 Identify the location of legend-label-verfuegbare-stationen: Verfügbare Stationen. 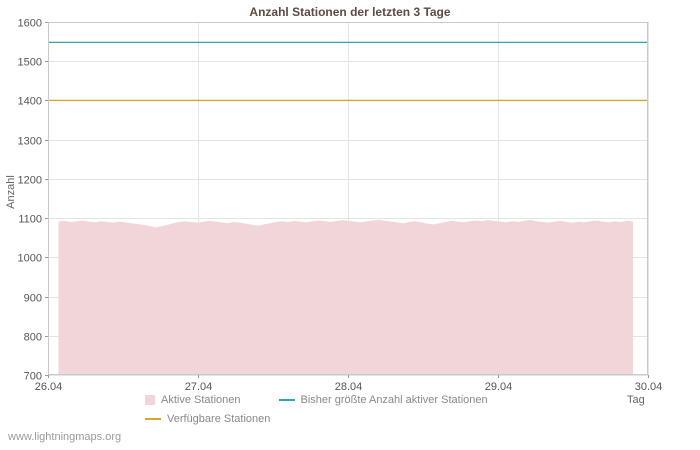
(219, 418).